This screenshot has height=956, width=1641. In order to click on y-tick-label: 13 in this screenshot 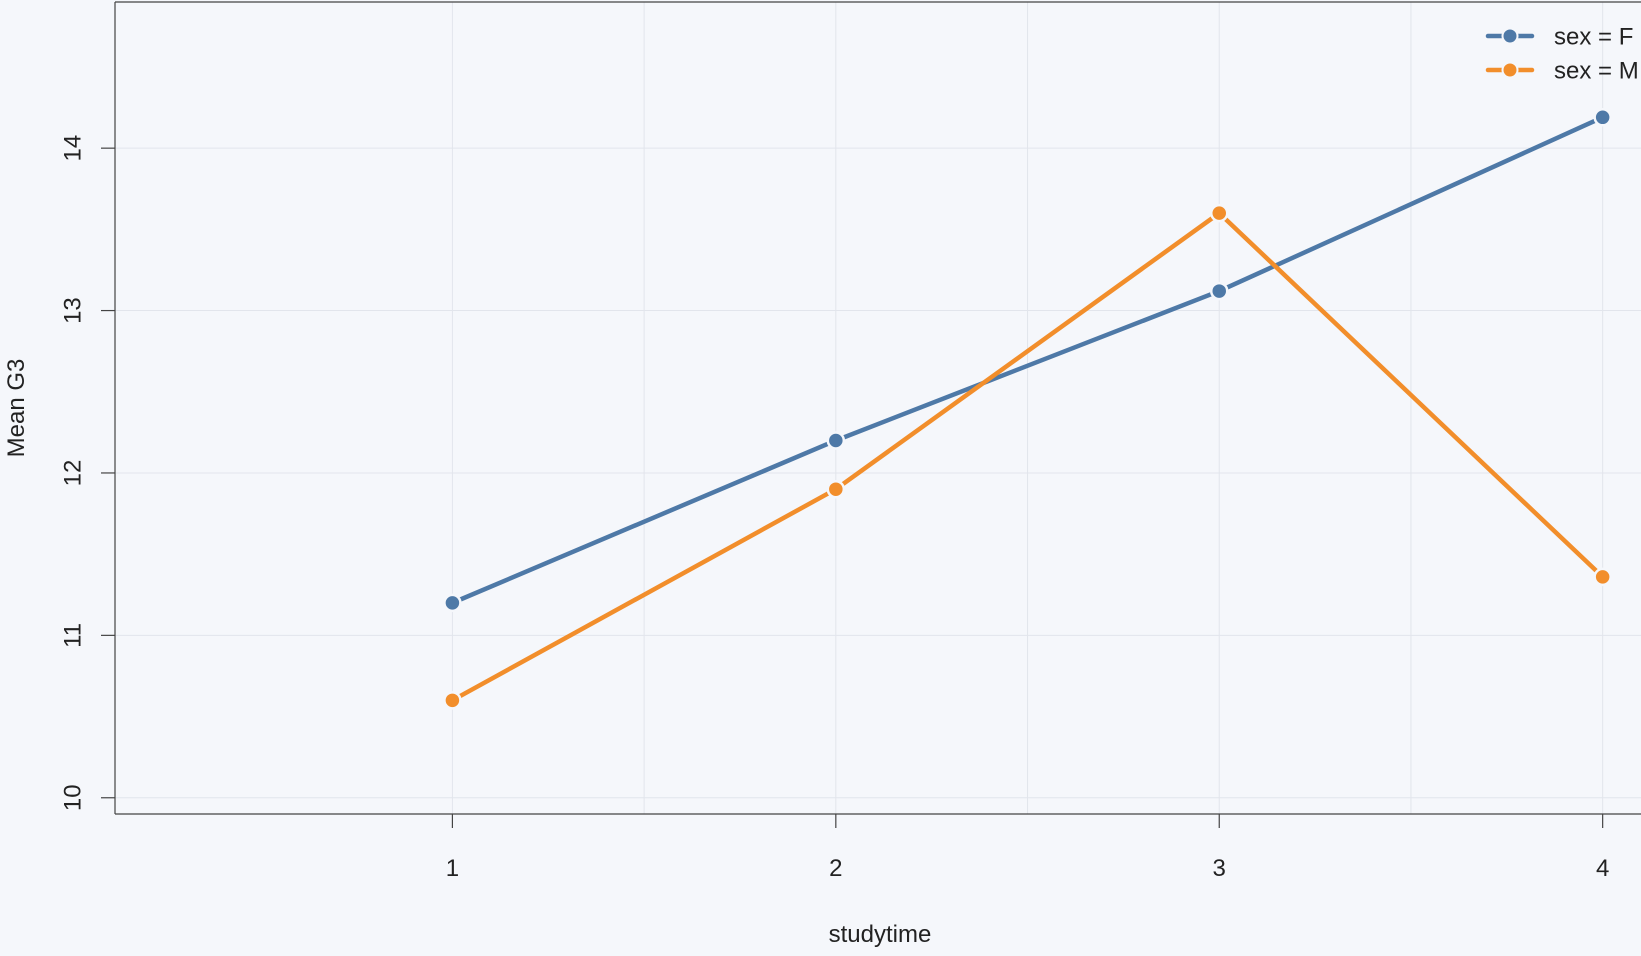, I will do `click(72, 310)`.